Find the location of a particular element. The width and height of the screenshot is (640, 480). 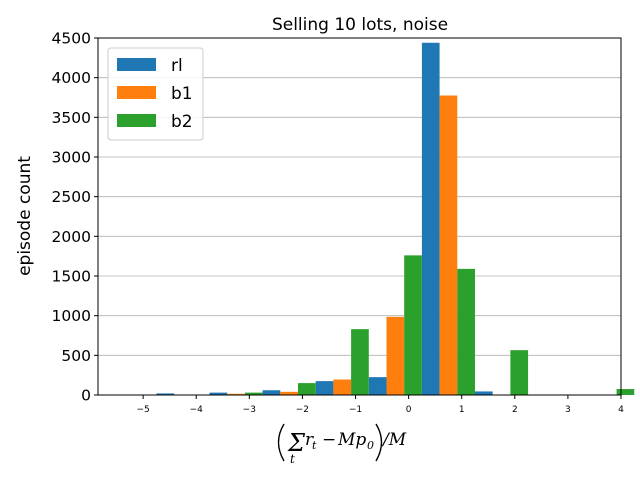

x-tick-label: −4 is located at coordinates (197, 410).